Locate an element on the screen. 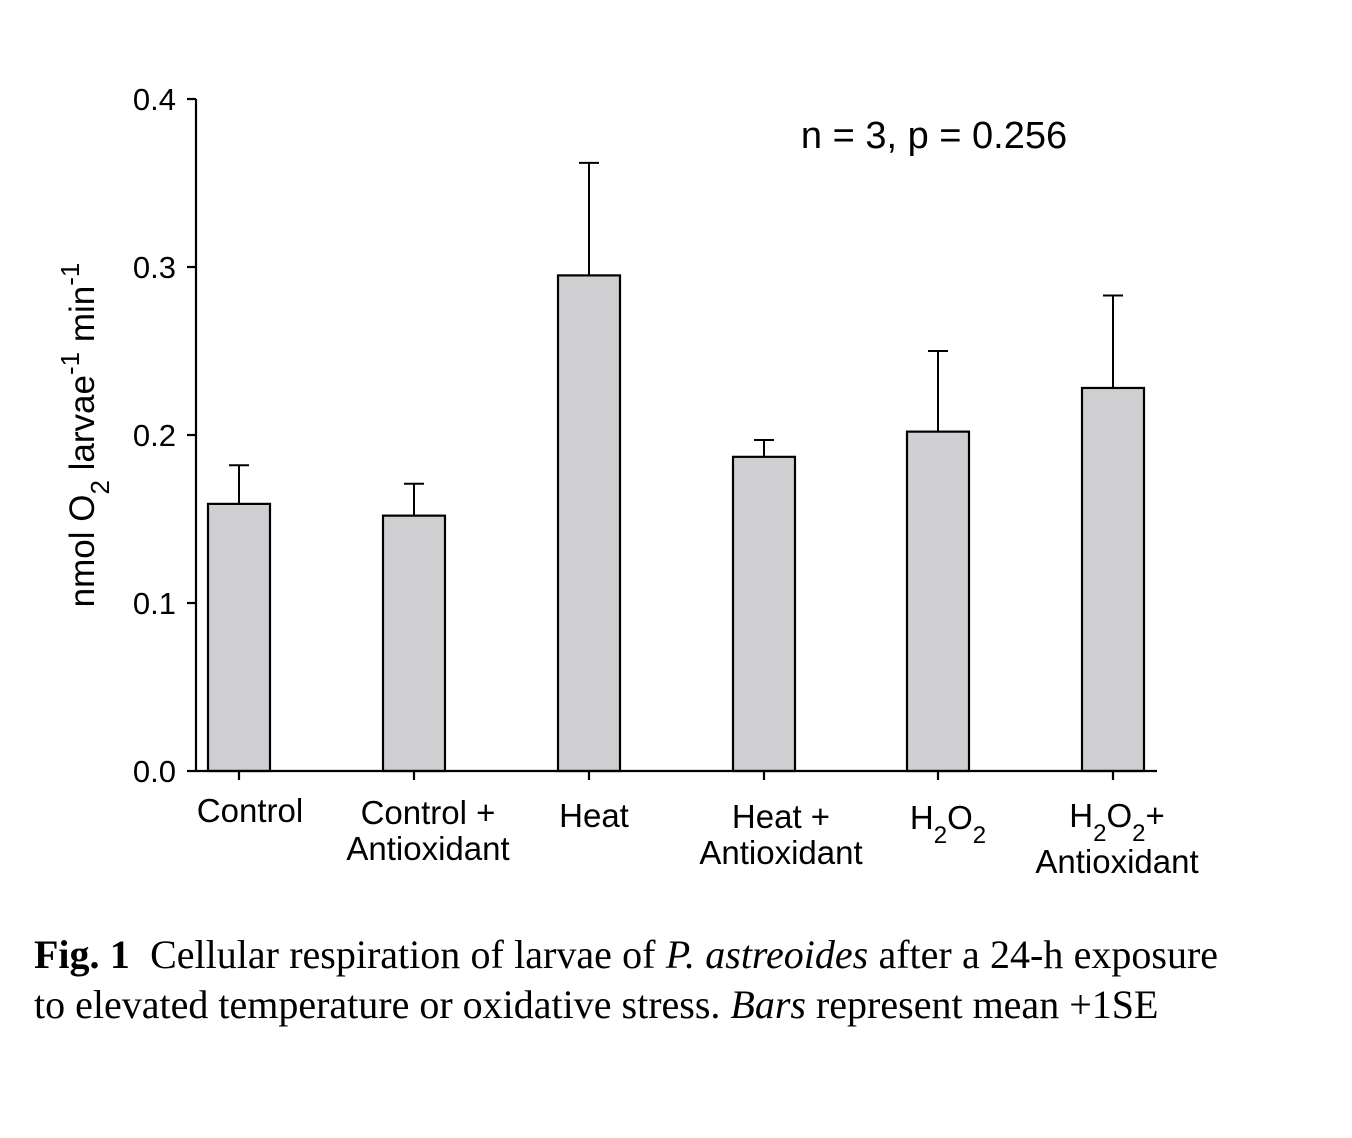 This screenshot has width=1352, height=1138. y-tick-label: 0.4 is located at coordinates (154, 99).